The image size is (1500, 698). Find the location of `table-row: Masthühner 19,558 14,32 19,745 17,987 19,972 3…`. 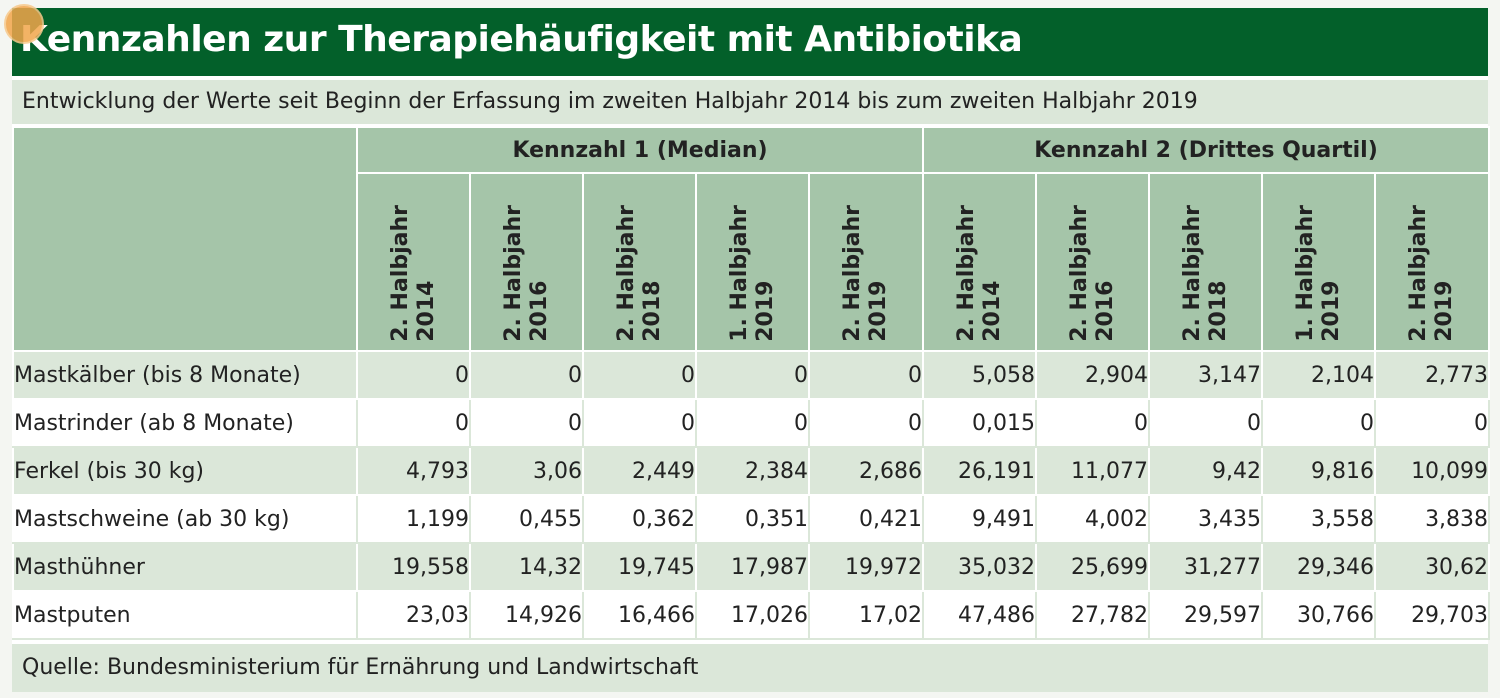

table-row: Masthühner 19,558 14,32 19,745 17,987 19,972 3… is located at coordinates (751, 567).